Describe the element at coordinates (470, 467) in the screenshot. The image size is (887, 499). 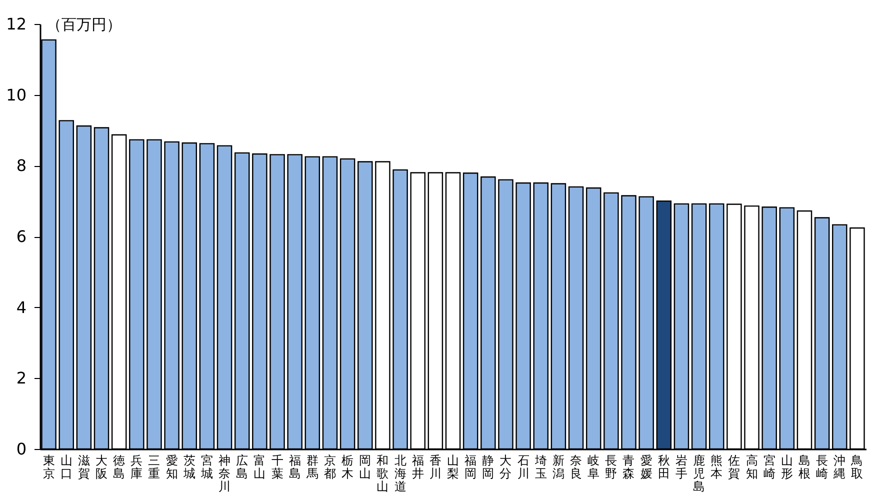
I see `x-tick-label: 福岡` at that location.